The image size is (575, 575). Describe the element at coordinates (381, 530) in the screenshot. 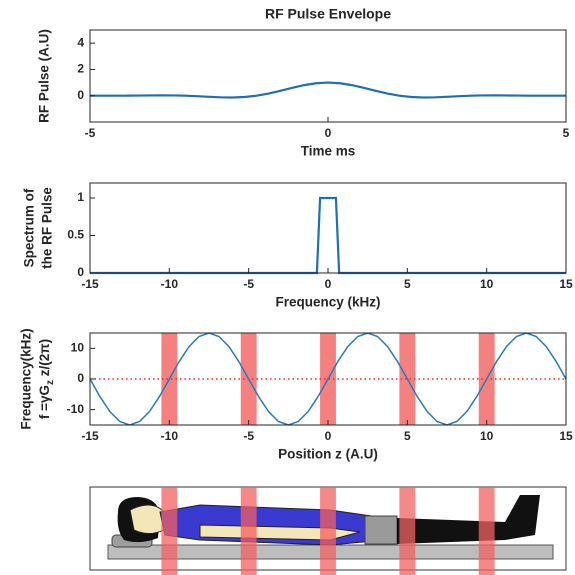

I see `belt` at that location.